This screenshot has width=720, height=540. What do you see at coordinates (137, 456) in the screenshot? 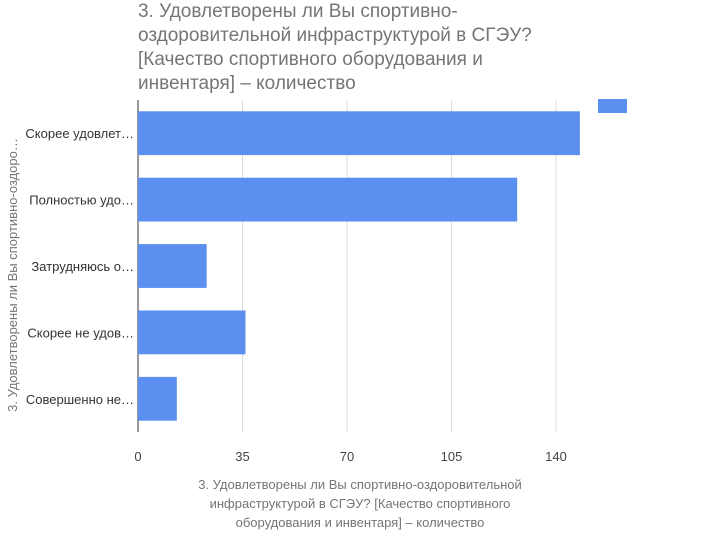
I see `x-tick-label: 0` at bounding box center [137, 456].